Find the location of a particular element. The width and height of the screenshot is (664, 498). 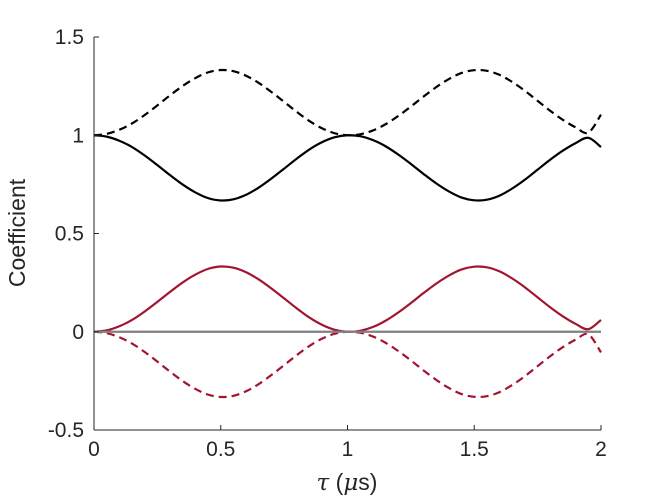

x-axis-title-unit: s) is located at coordinates (367, 482).